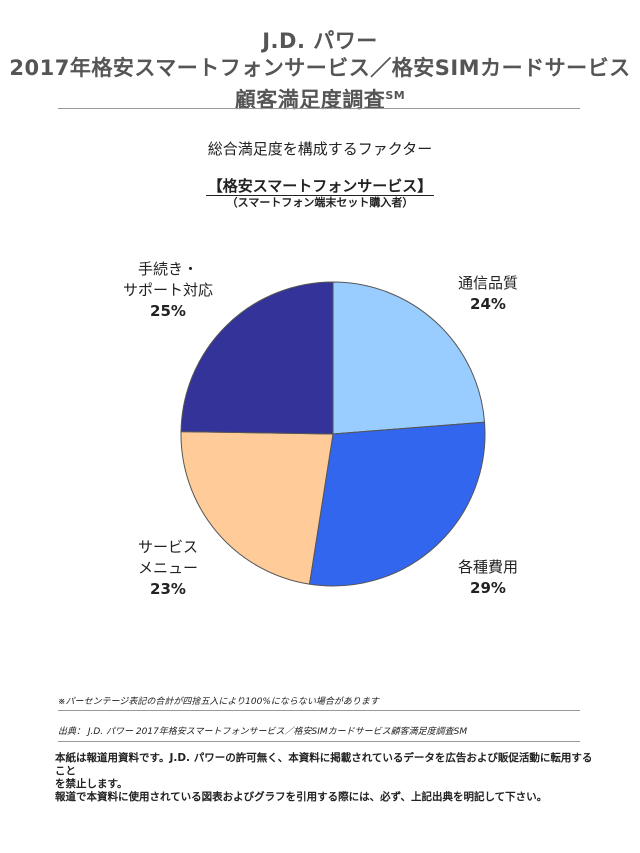 The image size is (640, 853). Describe the element at coordinates (320, 41) in the screenshot. I see `header-brand: J.D. パワー` at that location.